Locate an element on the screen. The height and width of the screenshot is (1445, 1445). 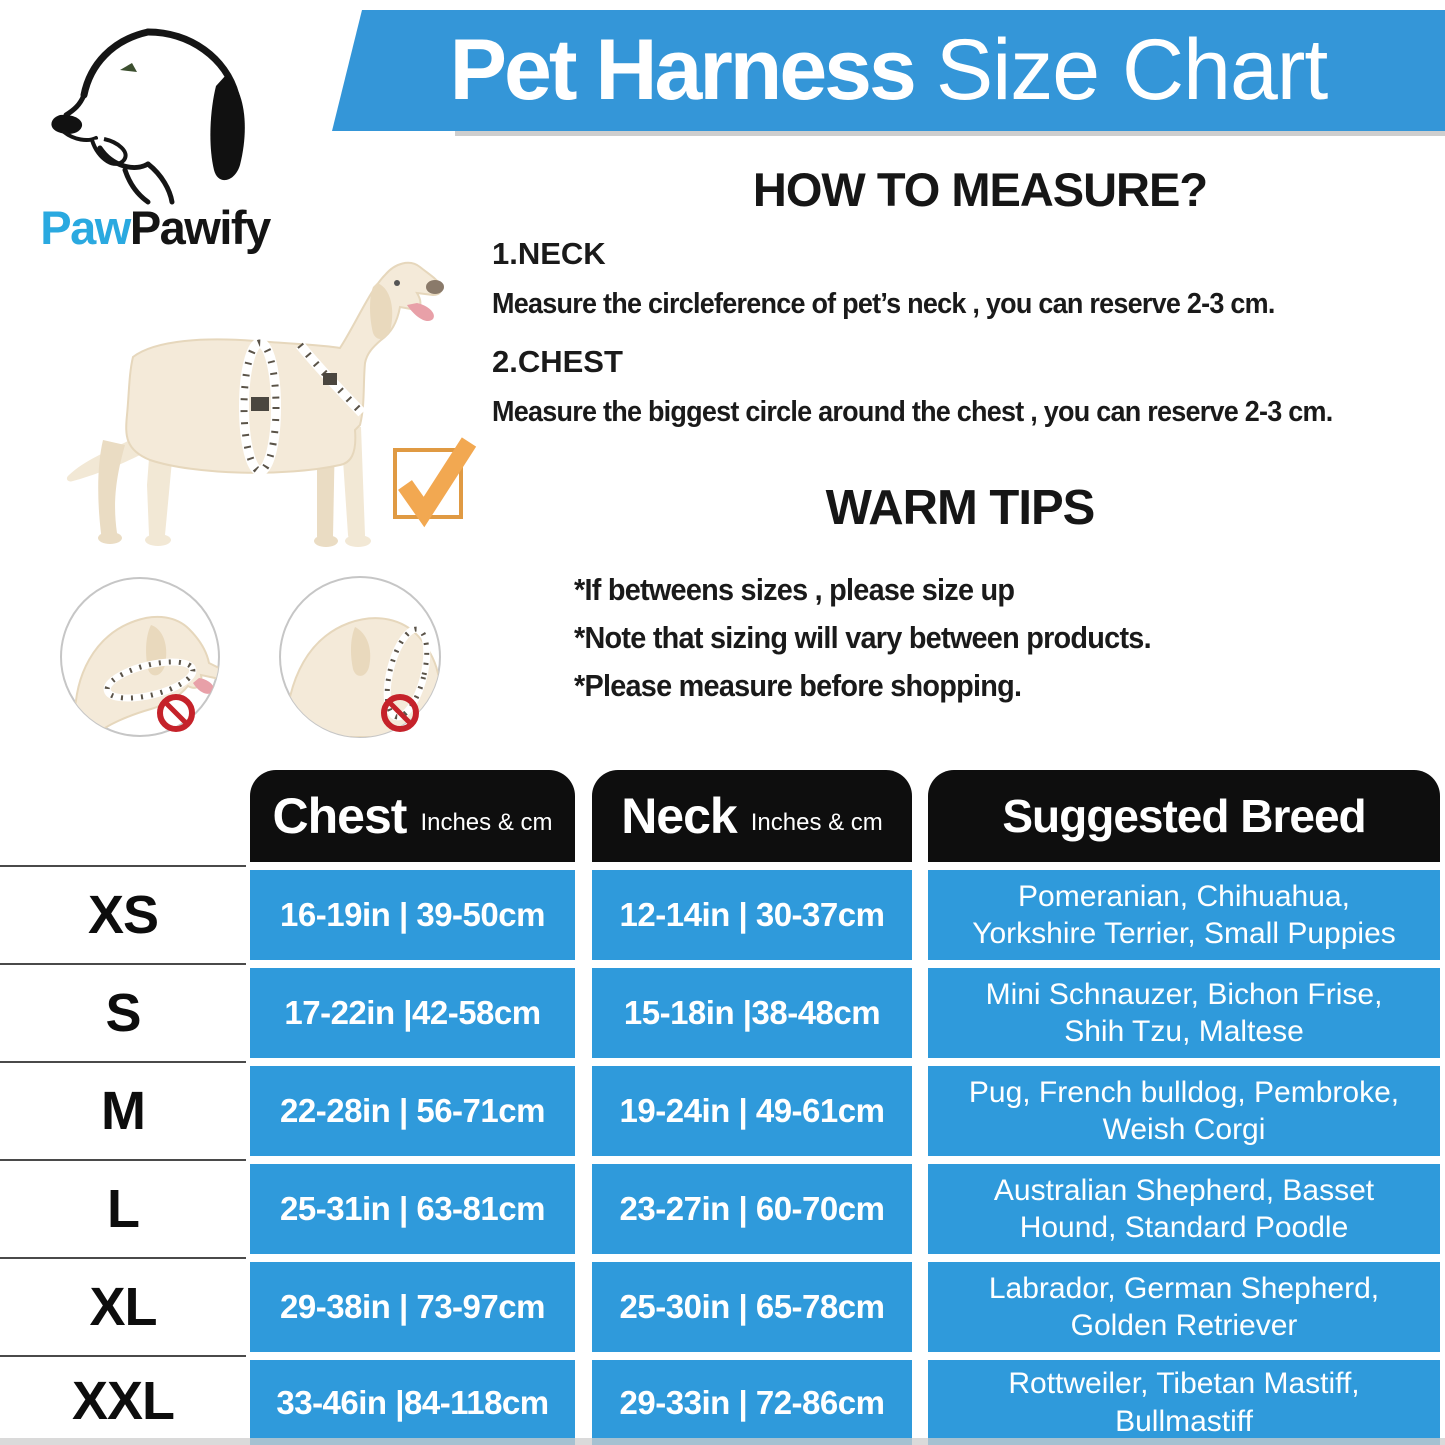
chest-cell: 17-22in |42-58cm is located at coordinates (412, 1013).